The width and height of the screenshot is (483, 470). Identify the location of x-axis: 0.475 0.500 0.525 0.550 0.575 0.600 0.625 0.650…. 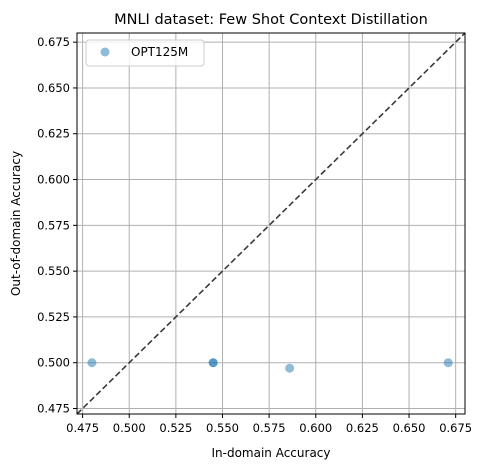
(269, 424).